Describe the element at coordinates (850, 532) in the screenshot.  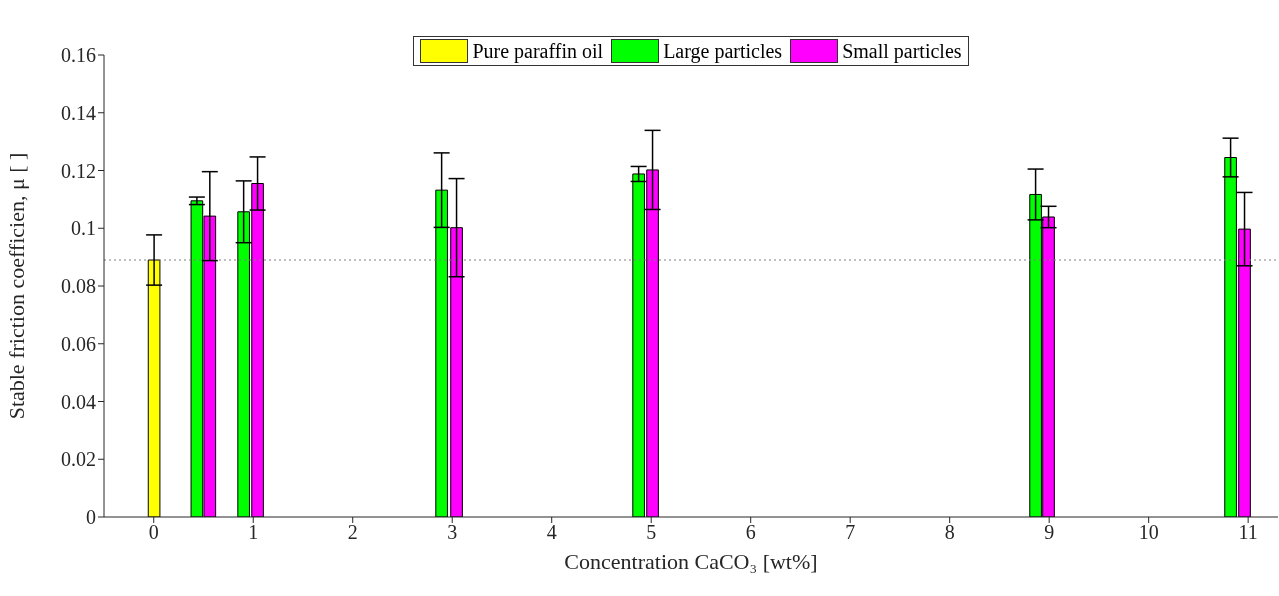
I see `x-tick-label: 7` at that location.